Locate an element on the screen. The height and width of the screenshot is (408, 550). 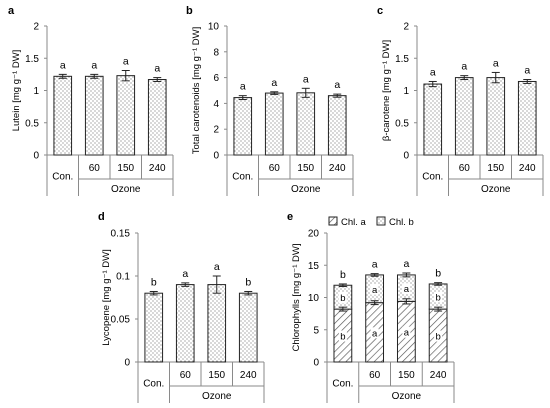
y-tick-label: 8 is located at coordinates (216, 52).